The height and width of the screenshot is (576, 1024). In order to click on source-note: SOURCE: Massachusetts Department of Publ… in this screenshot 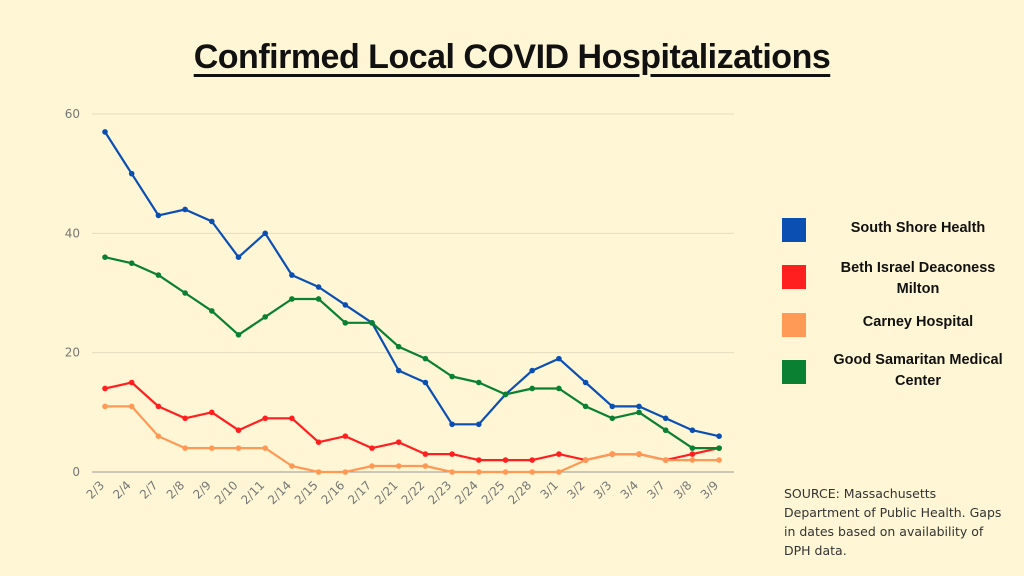, I will do `click(893, 522)`.